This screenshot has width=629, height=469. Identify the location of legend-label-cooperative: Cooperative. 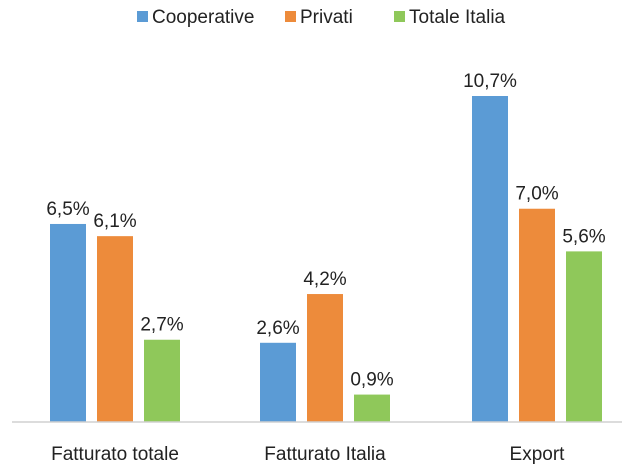
(203, 17).